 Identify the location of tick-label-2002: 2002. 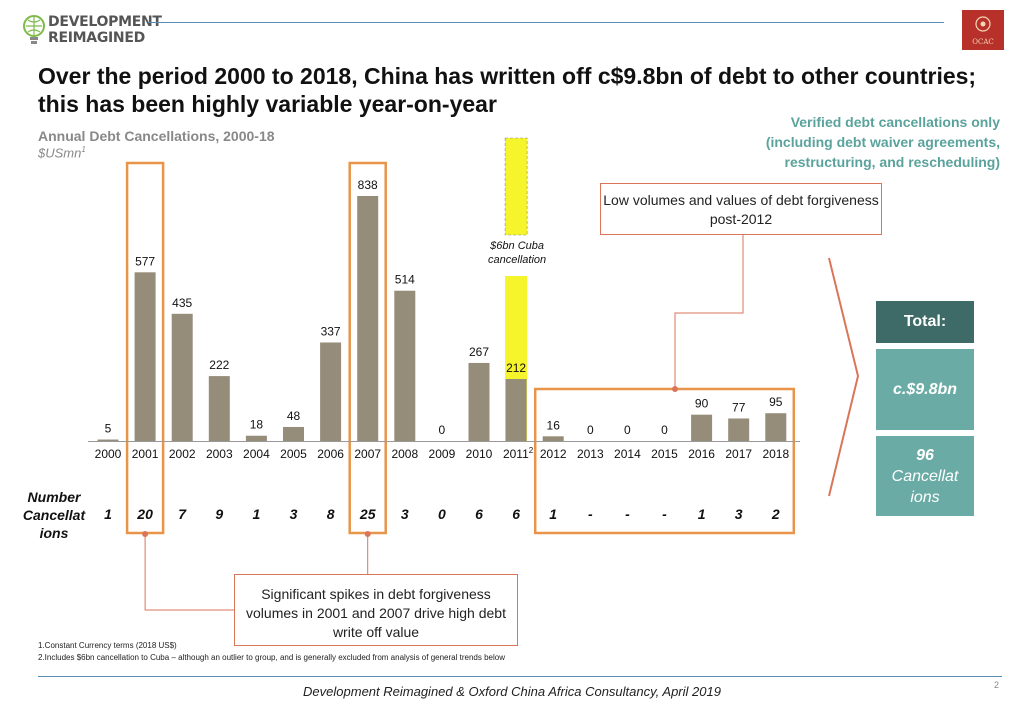
(182, 454).